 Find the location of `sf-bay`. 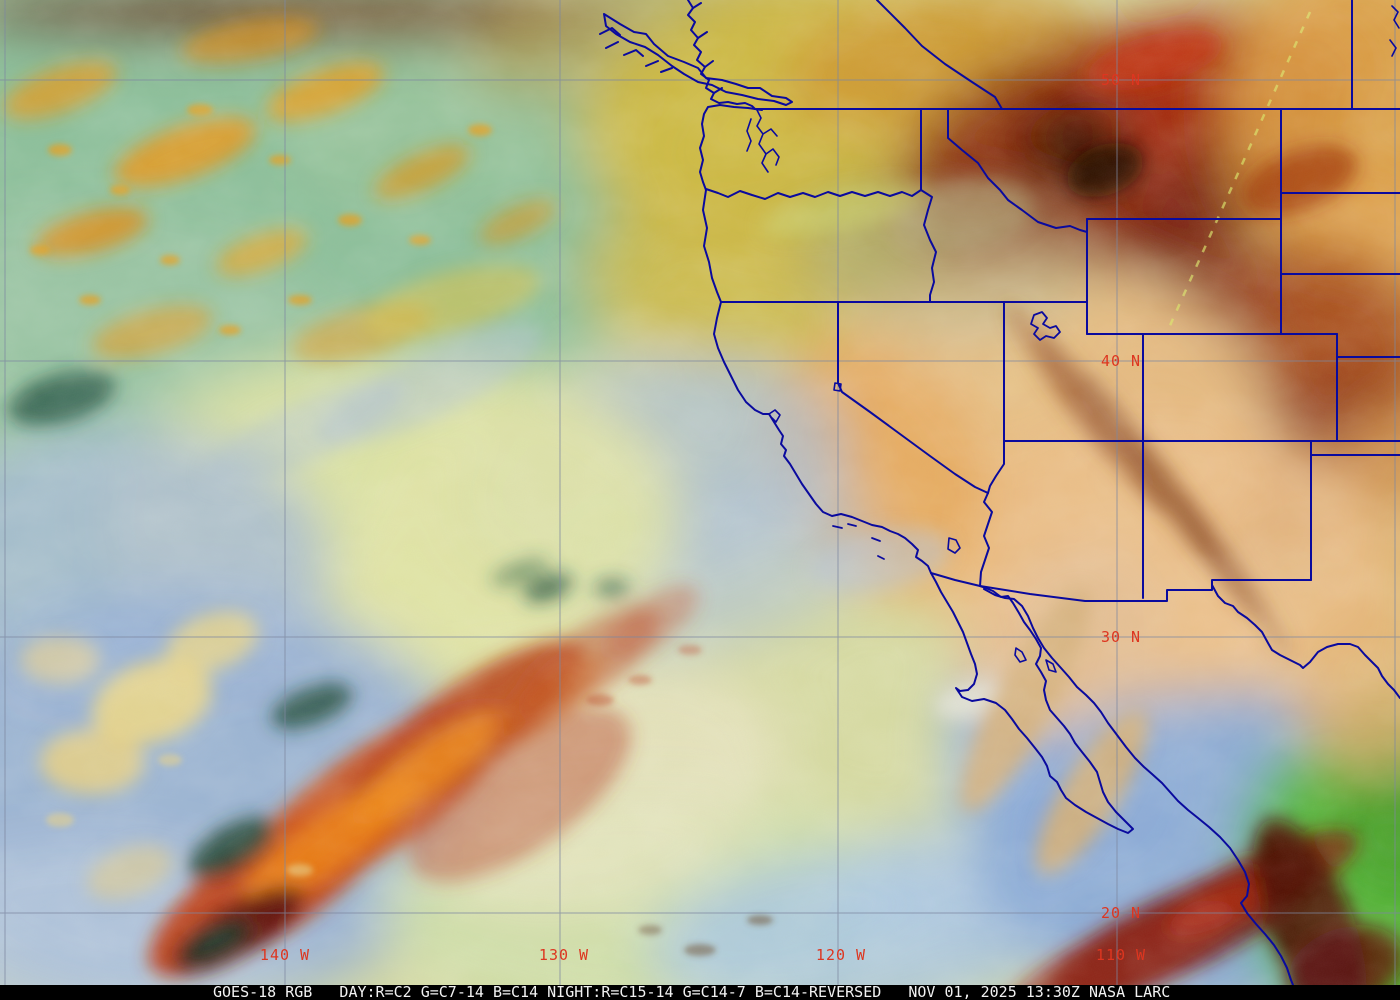

sf-bay is located at coordinates (774, 416).